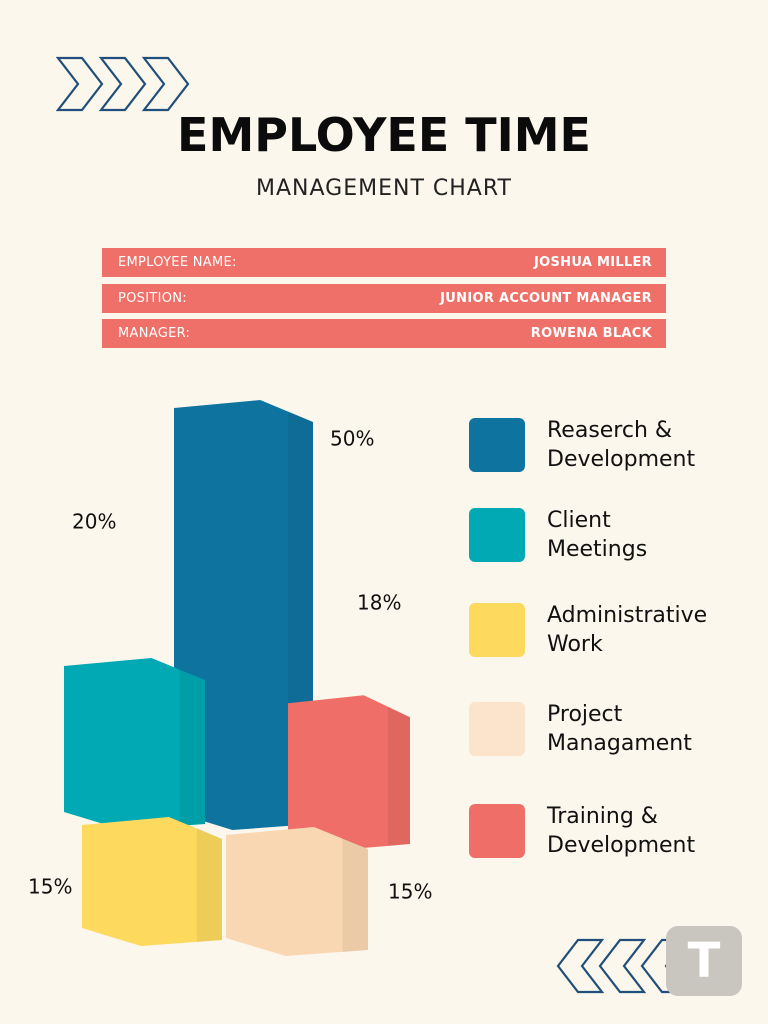 The width and height of the screenshot is (768, 1024). I want to click on legend-item-research: Reaserch & Development, so click(608, 445).